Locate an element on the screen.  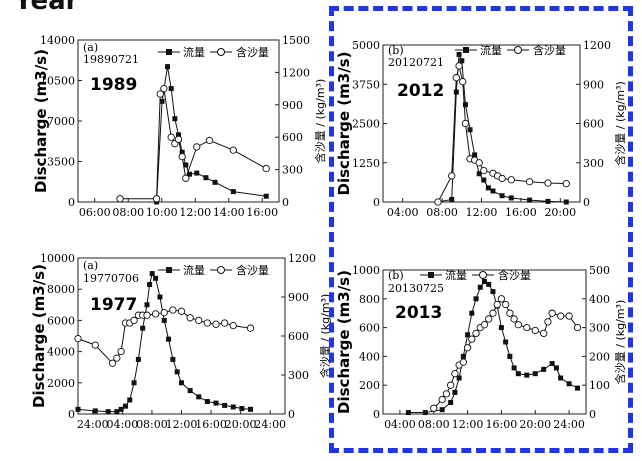
x-tick-label: 20:00 is located at coordinates (241, 424).